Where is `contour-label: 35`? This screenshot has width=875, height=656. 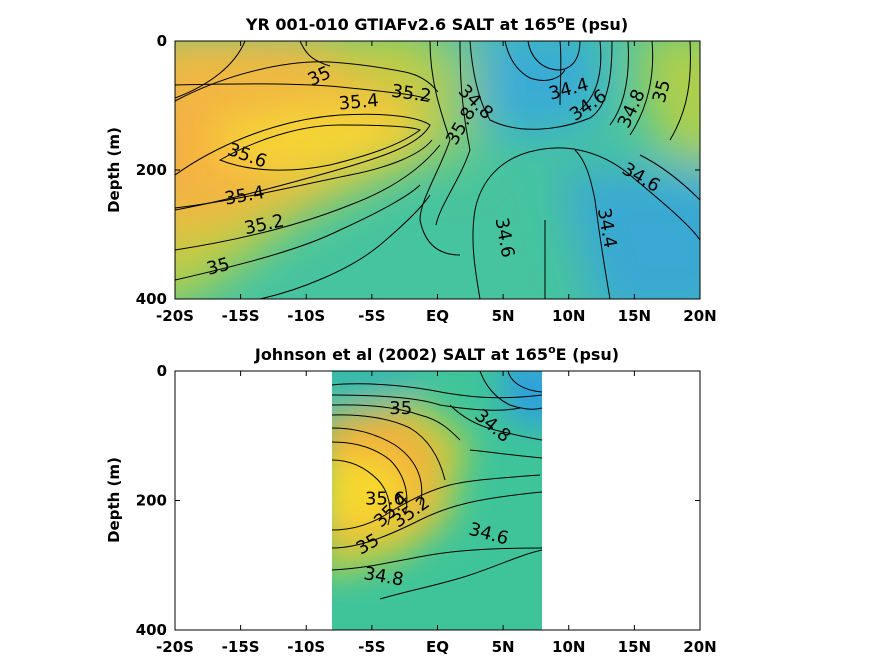 contour-label: 35 is located at coordinates (400, 408).